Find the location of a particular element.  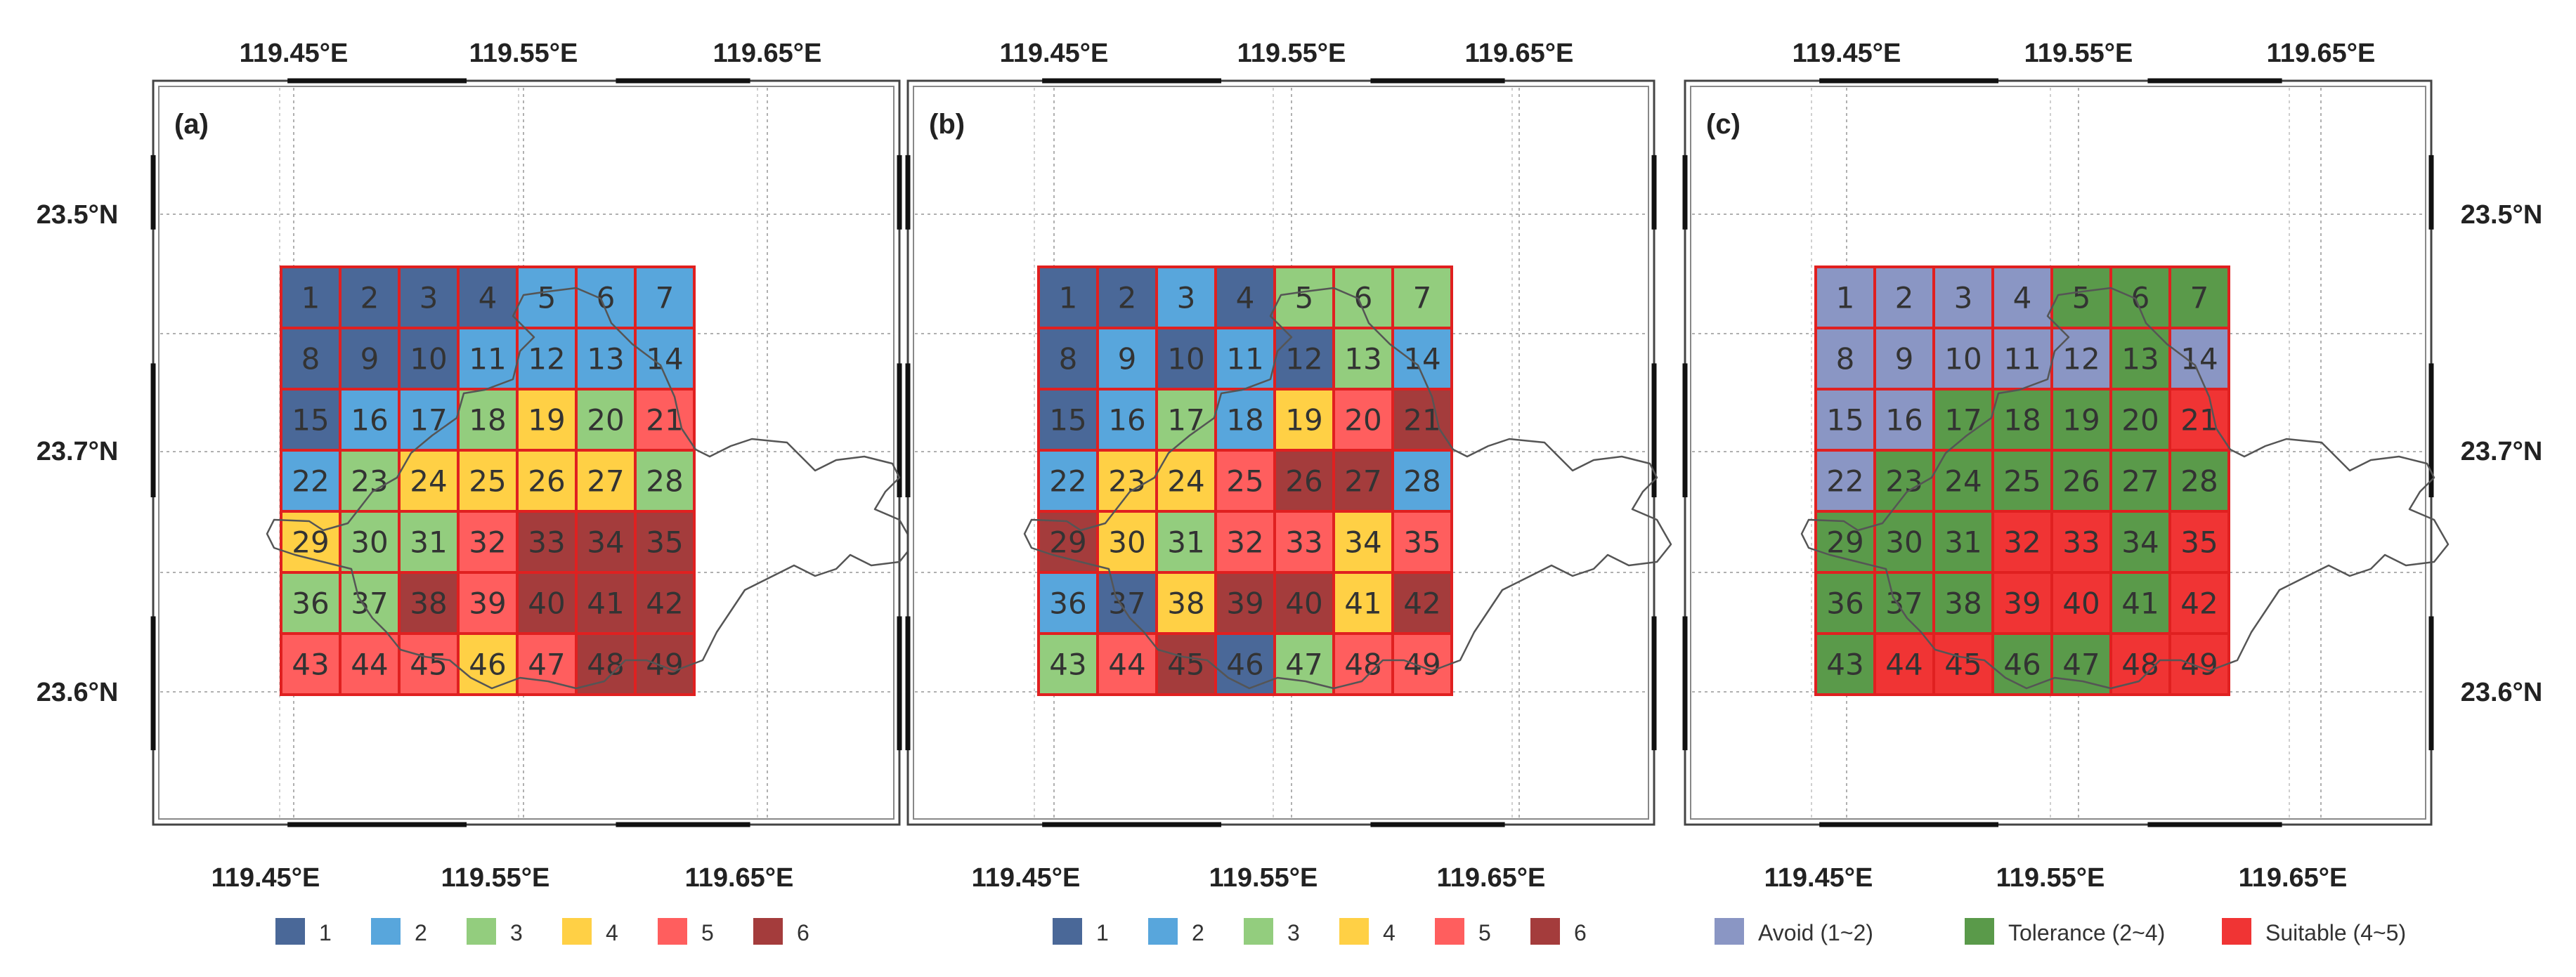

cell-number: 7 is located at coordinates (1422, 298).